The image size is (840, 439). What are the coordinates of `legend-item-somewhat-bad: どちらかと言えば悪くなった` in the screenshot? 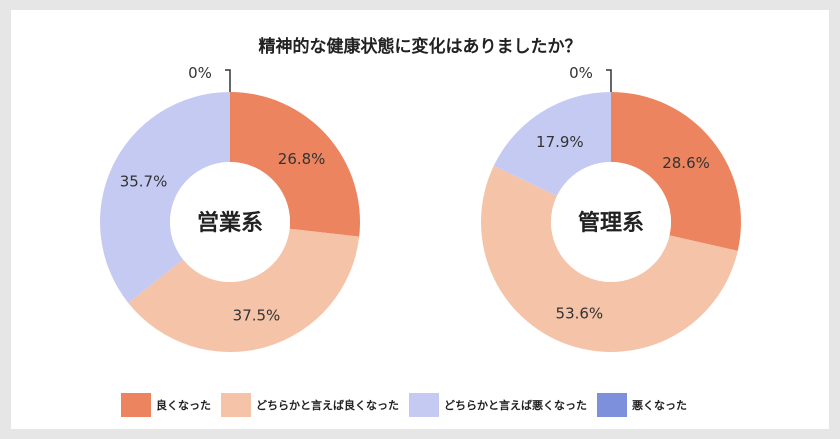 It's located at (498, 405).